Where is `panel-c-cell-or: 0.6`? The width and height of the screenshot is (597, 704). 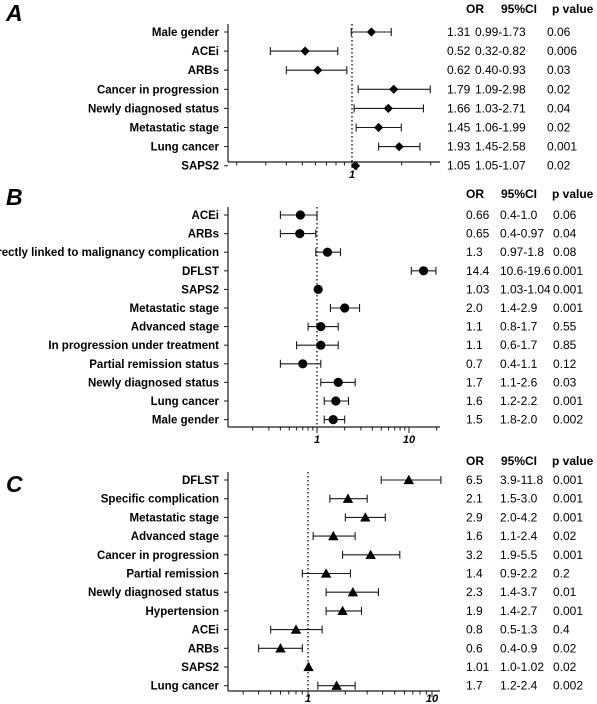
panel-c-cell-or: 0.6 is located at coordinates (474, 648).